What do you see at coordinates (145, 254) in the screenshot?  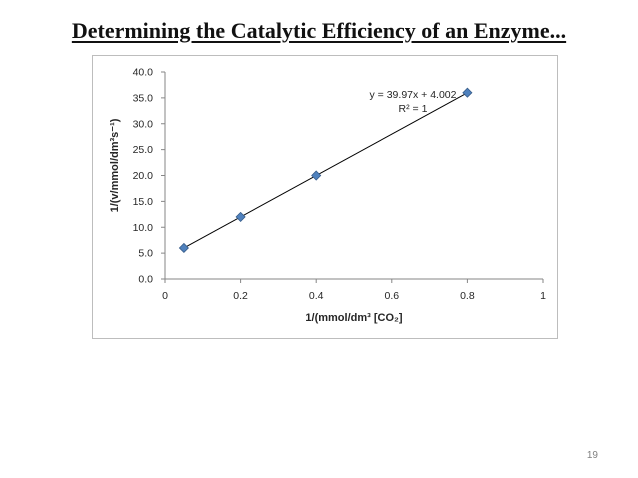 I see `y-tick-label: 5.0` at bounding box center [145, 254].